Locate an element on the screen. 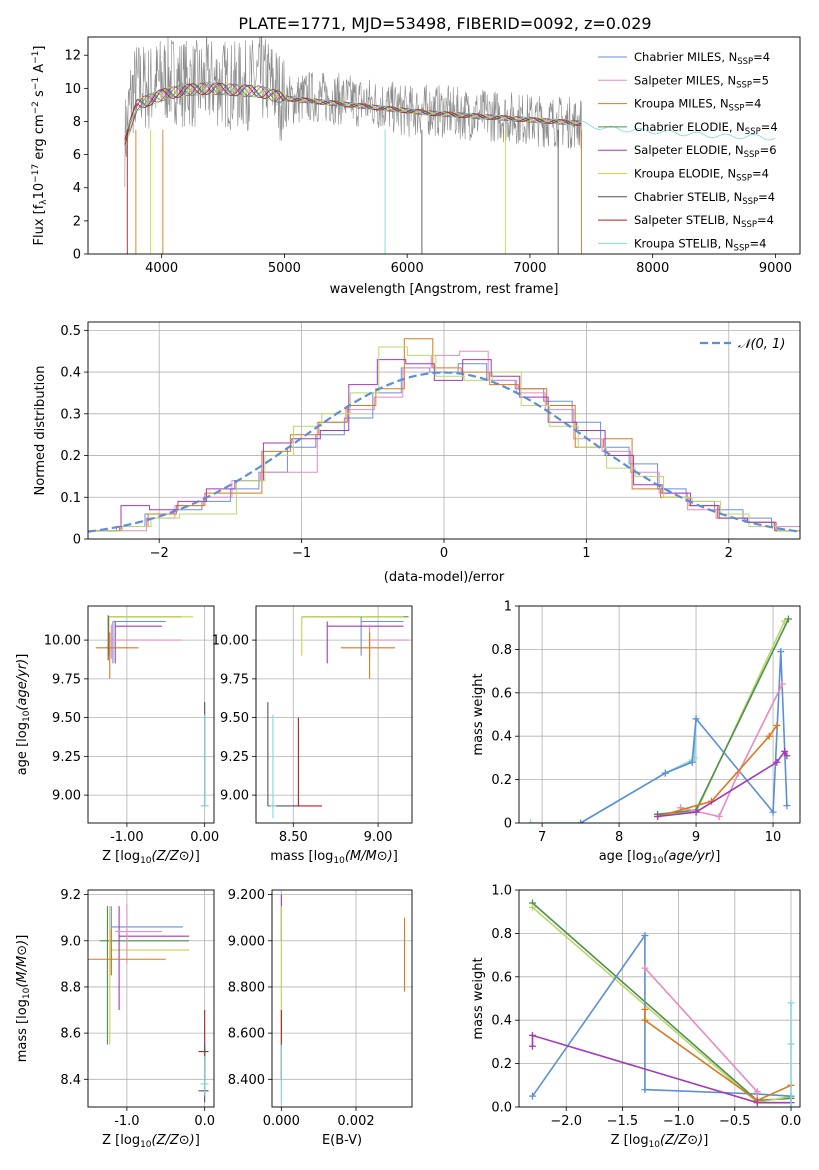  x-tick-label: −1.5 is located at coordinates (623, 1121).